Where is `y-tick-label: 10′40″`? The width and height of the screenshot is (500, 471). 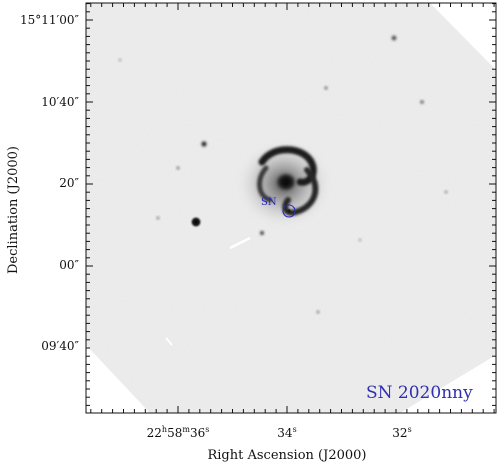
y-tick-label: 10′40″ is located at coordinates (60, 102).